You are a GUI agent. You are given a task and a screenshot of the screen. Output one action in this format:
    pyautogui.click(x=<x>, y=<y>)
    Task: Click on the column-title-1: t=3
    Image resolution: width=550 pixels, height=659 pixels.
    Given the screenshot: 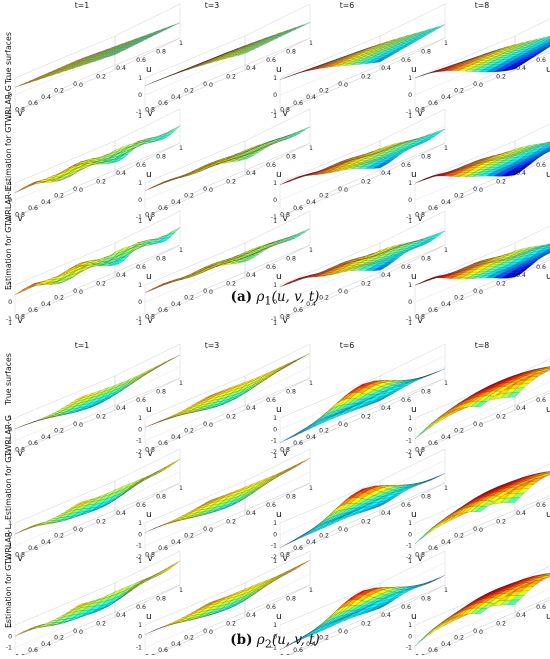 What is the action you would take?
    pyautogui.click(x=212, y=345)
    